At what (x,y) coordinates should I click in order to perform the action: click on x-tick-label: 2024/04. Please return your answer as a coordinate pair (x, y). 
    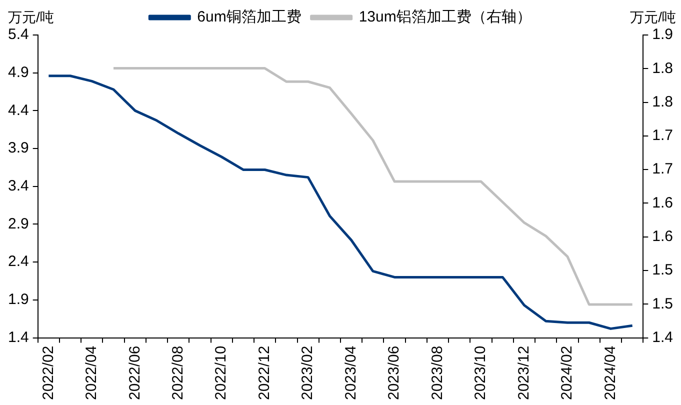
    Looking at the image, I should click on (610, 373).